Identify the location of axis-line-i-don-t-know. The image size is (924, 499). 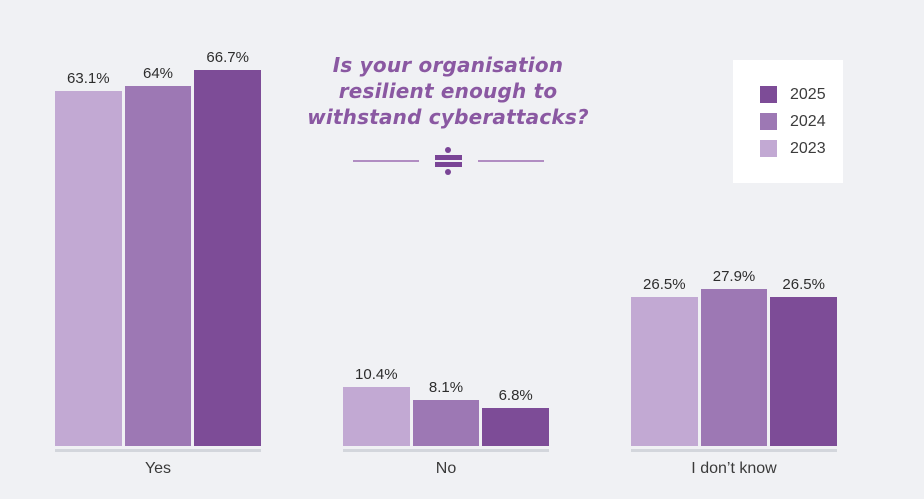
(734, 450).